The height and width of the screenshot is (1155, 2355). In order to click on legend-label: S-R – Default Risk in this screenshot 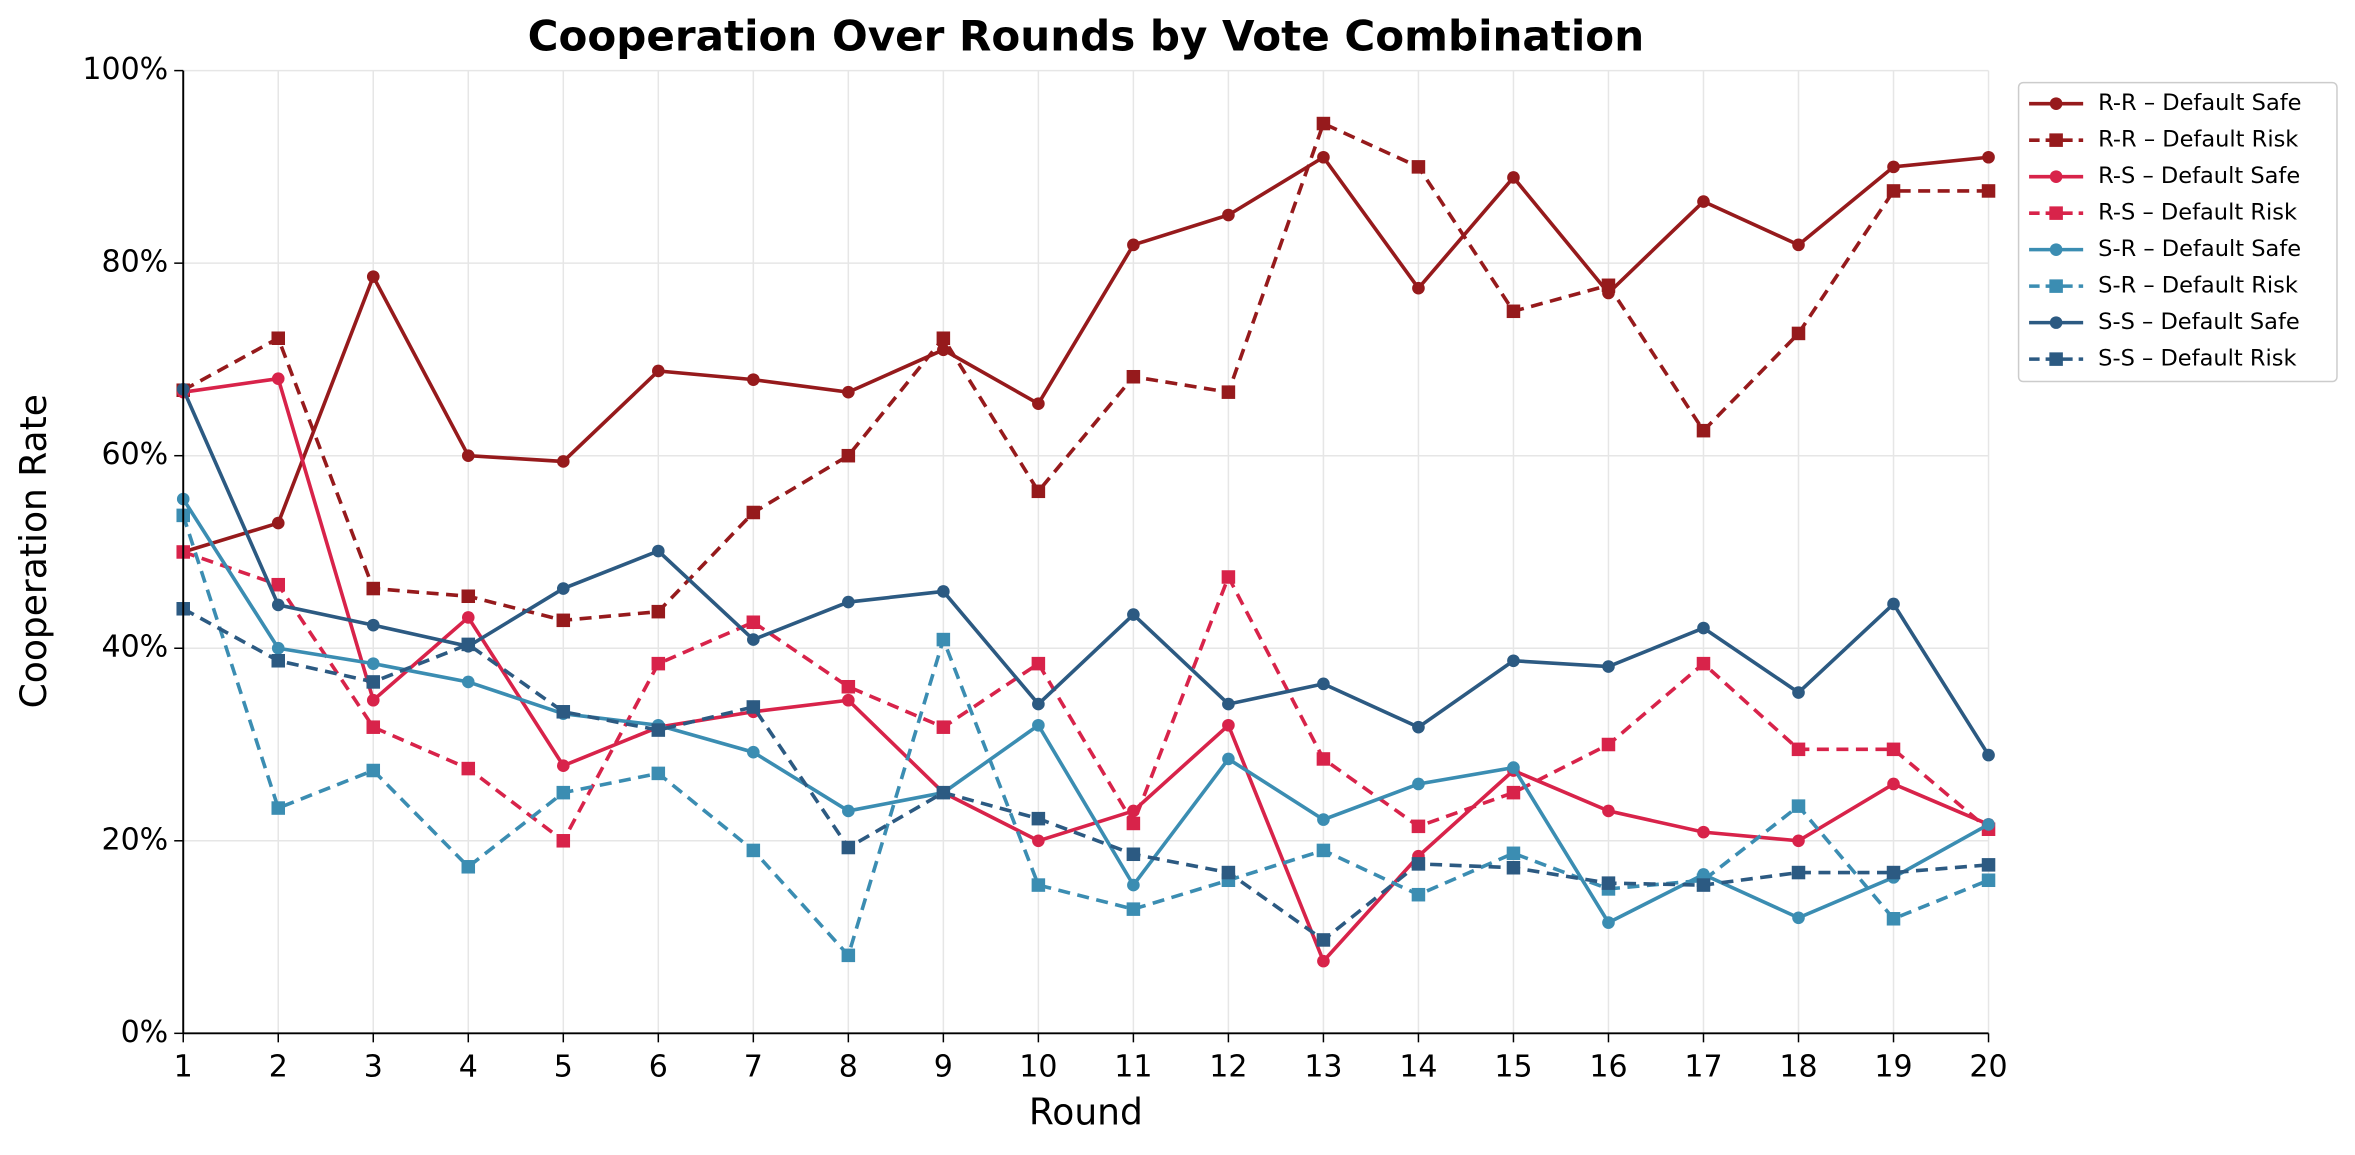, I will do `click(2198, 286)`.